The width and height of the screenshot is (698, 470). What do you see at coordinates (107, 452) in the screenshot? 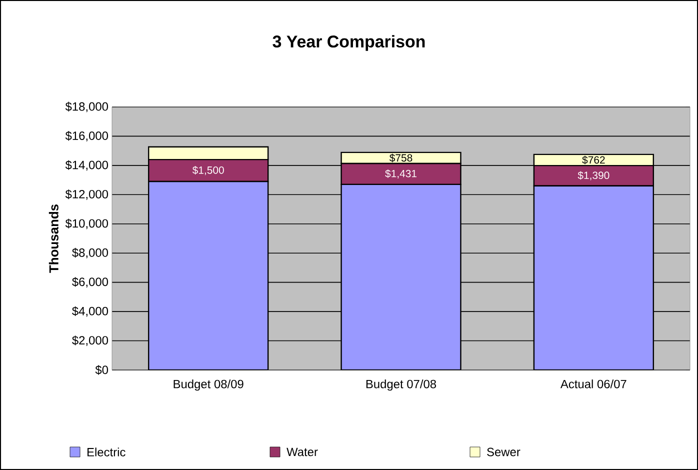
I see `legend-label: Electric` at bounding box center [107, 452].